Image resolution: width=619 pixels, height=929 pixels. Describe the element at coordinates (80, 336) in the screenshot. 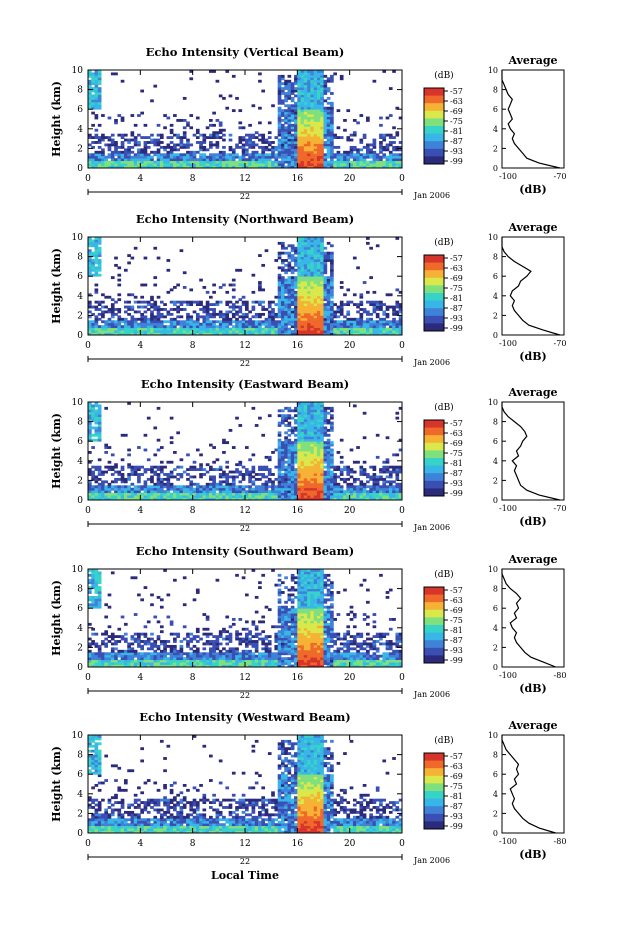

I see `y-tick-label: 0` at that location.